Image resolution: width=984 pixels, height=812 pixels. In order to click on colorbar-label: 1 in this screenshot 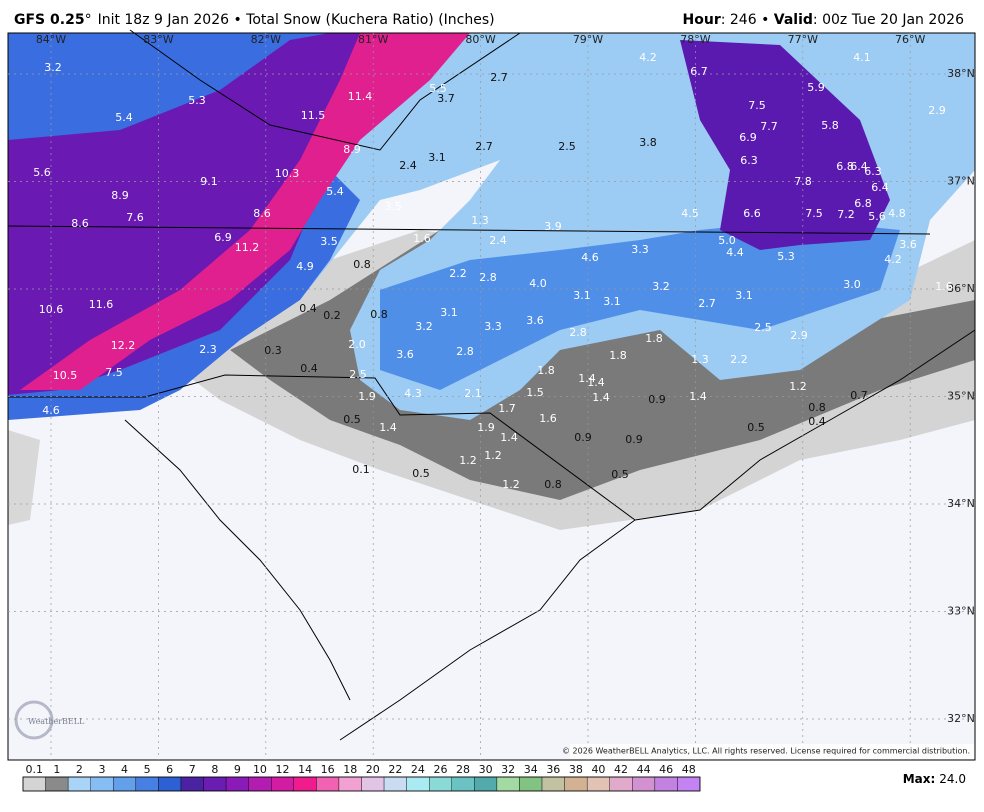, I will do `click(56, 769)`.